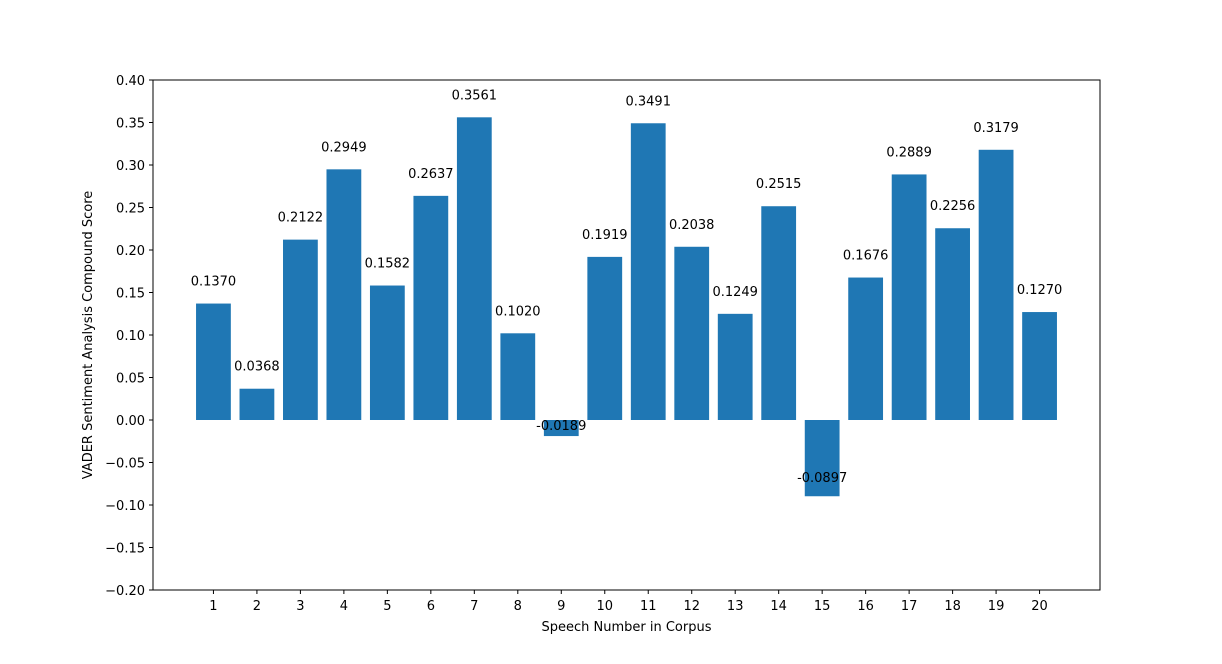 The height and width of the screenshot is (664, 1222). I want to click on data-label: 0.2122, so click(301, 218).